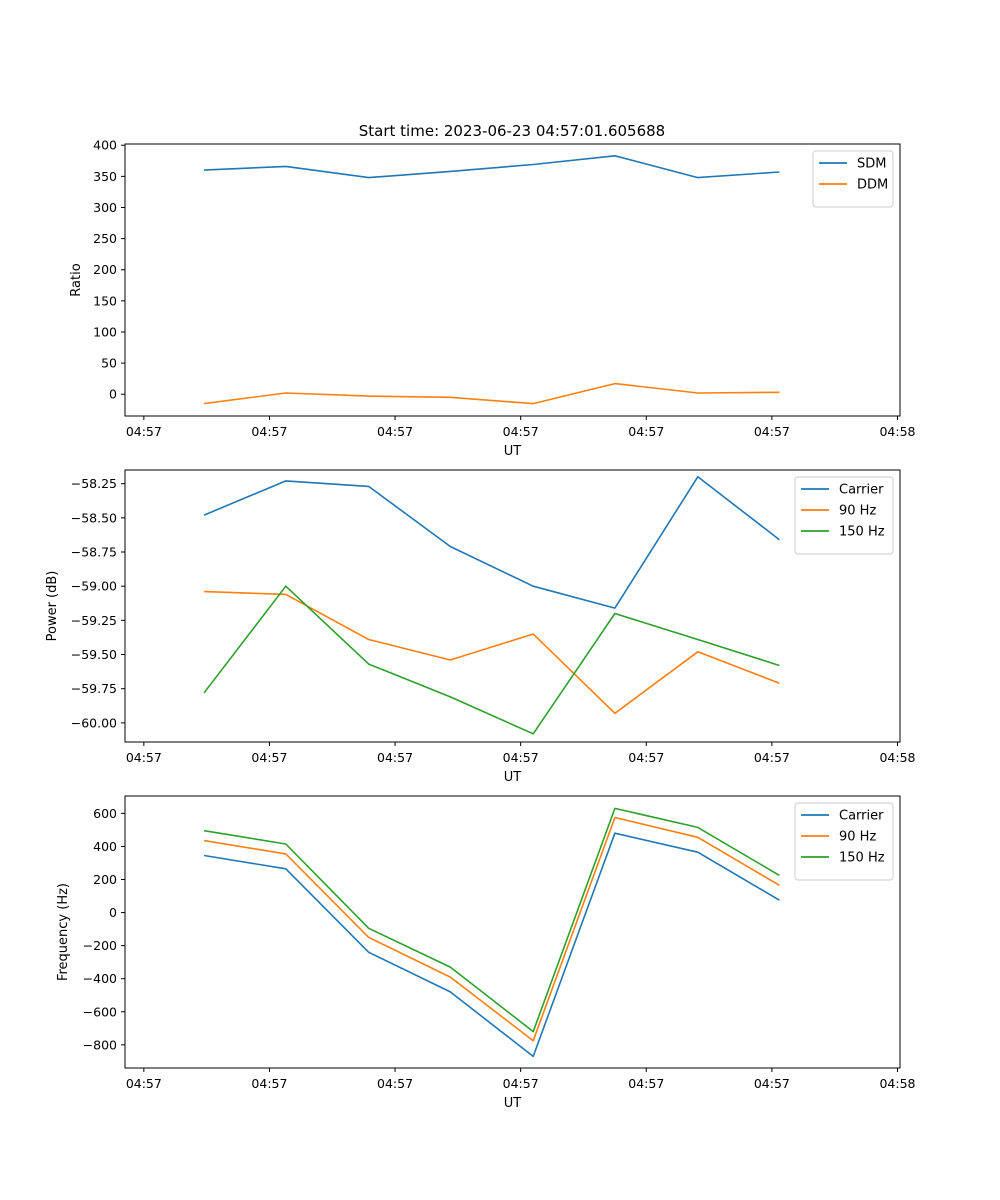  I want to click on y-tick-label: −59.25, so click(94, 620).